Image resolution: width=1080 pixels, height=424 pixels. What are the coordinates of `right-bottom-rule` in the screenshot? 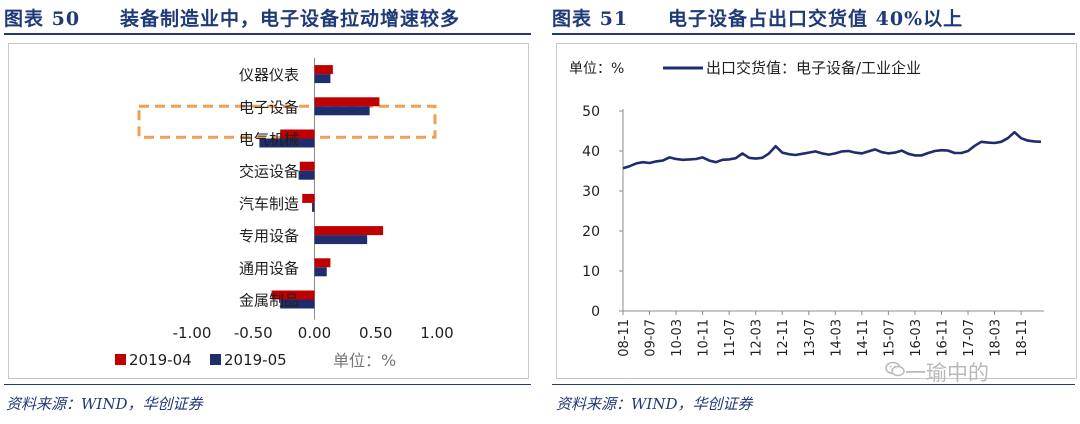 It's located at (813, 384).